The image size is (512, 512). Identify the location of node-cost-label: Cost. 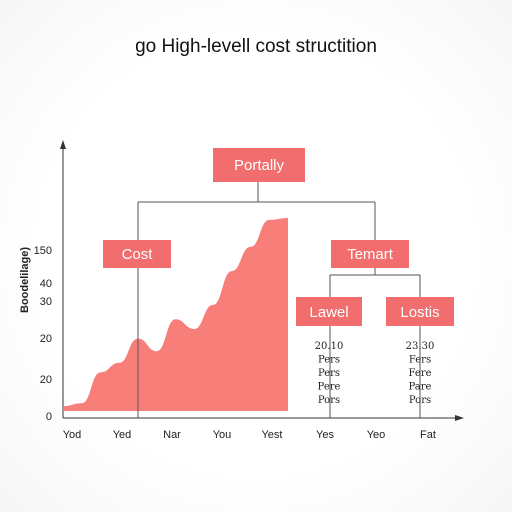
(138, 254).